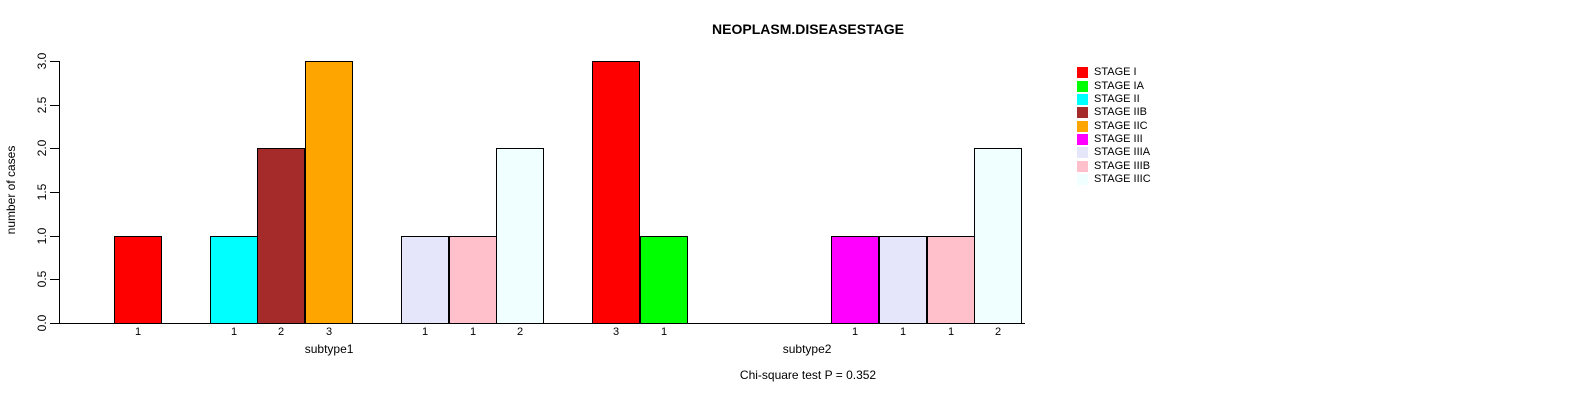 This screenshot has height=400, width=1590. What do you see at coordinates (42, 323) in the screenshot?
I see `y-tick-label: 0.0` at bounding box center [42, 323].